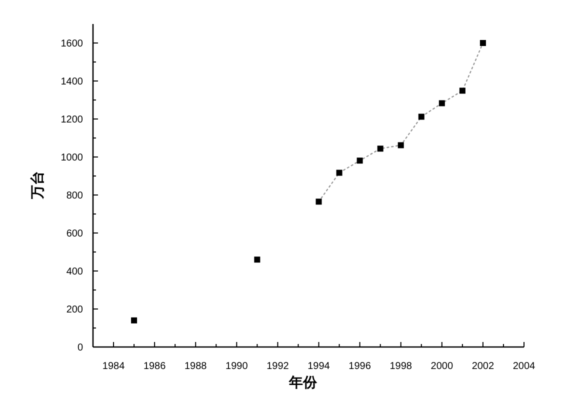 This screenshot has width=570, height=393. What do you see at coordinates (360, 366) in the screenshot?
I see `x-tick-label: 1996` at bounding box center [360, 366].